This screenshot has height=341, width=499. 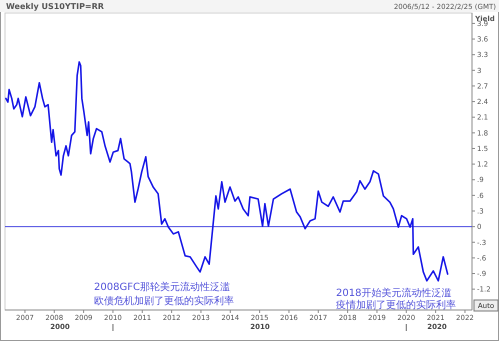 I want to click on annotation: 疫情加剧了更低的实际利率, so click(x=396, y=305).